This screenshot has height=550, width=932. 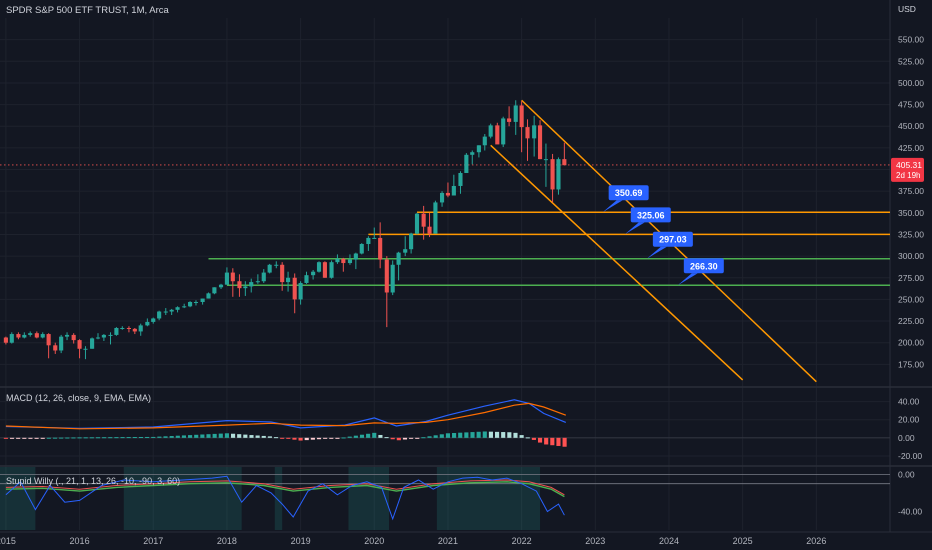 I want to click on macd-tick-label: 0.00, so click(x=906, y=438).